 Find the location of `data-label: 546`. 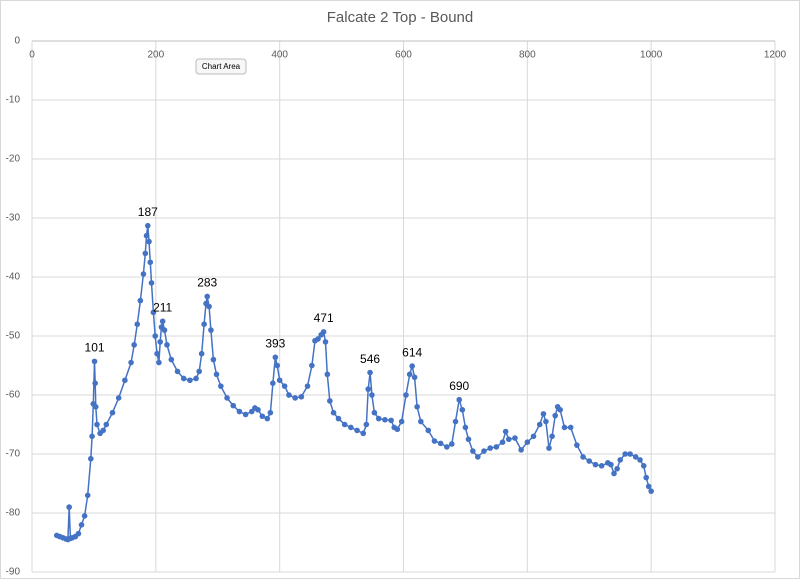

data-label: 546 is located at coordinates (370, 359).